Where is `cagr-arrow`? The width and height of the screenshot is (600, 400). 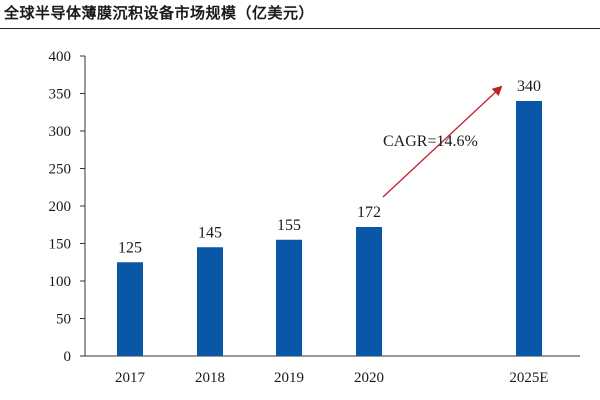 cagr-arrow is located at coordinates (442, 141).